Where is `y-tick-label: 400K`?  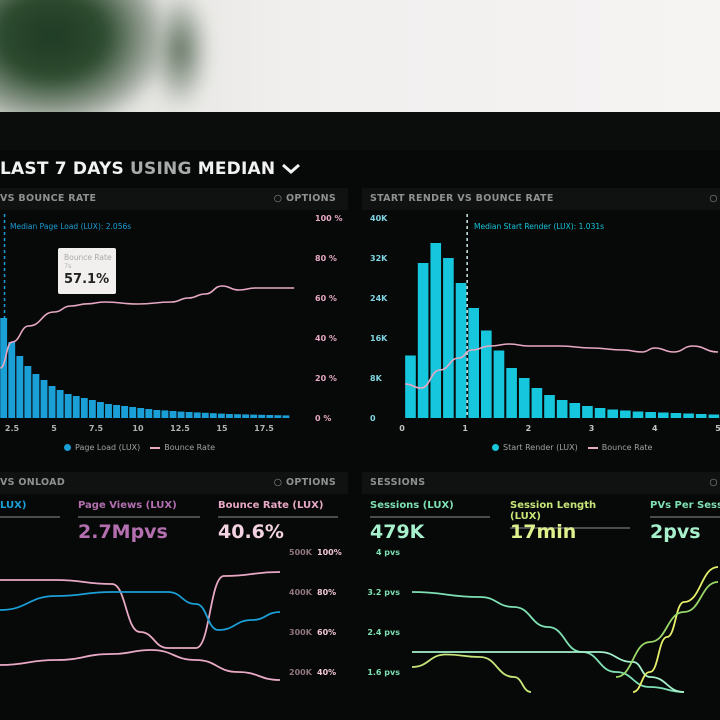
y-tick-label: 400K is located at coordinates (301, 592).